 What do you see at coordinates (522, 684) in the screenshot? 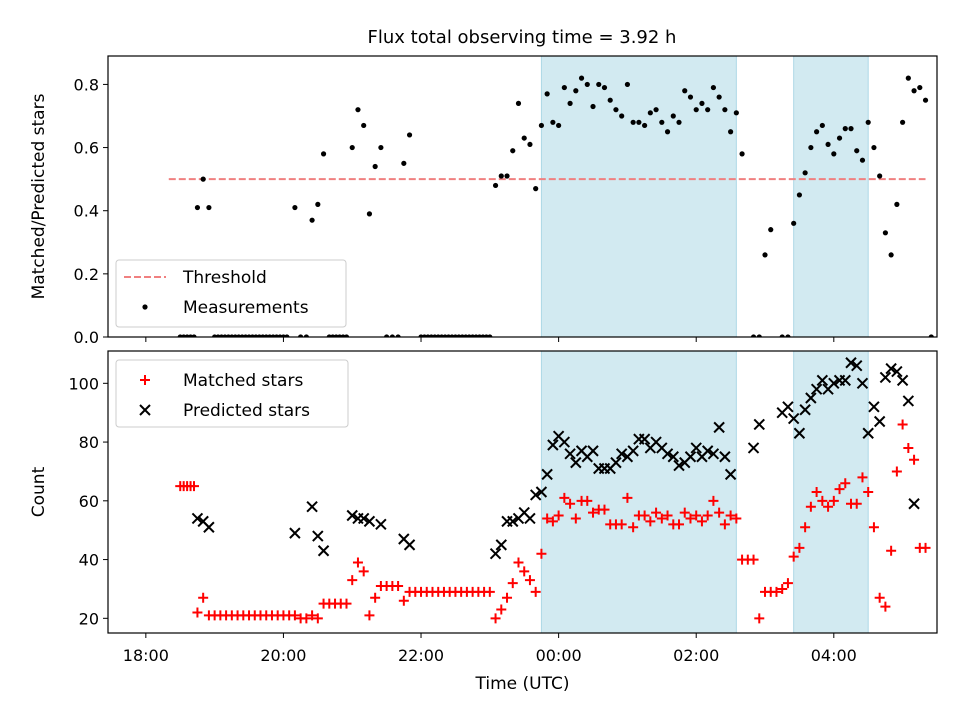
I see `x-axis-label: Time (UTC)` at bounding box center [522, 684].